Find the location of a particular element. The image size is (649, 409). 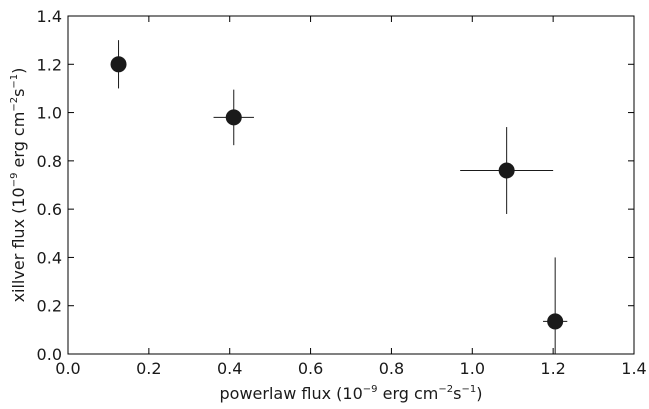

x-tick-label: 1.4 is located at coordinates (633, 368).